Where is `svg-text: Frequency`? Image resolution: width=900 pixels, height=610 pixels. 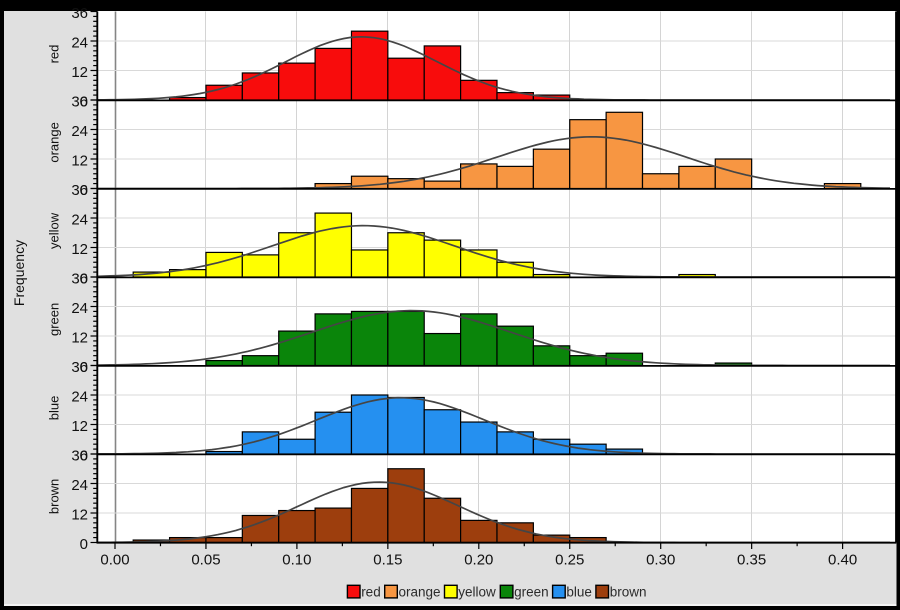
svg-text: Frequency is located at coordinates (19, 273).